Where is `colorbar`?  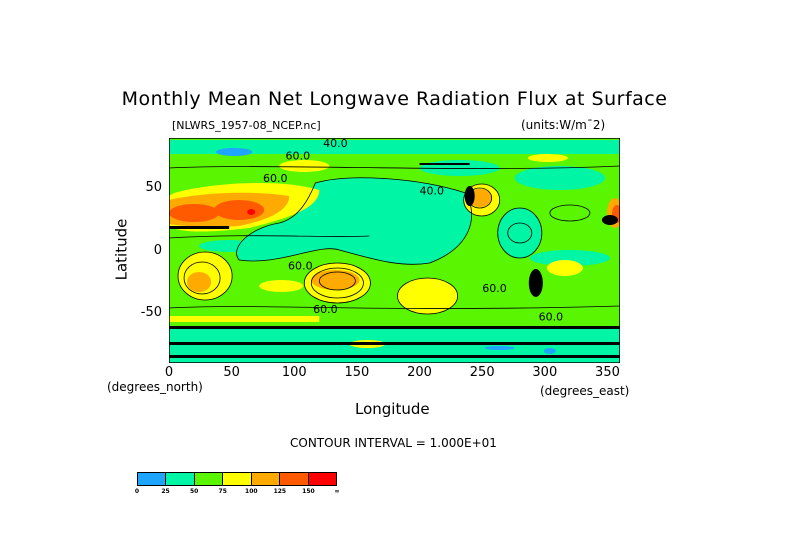 colorbar is located at coordinates (237, 479).